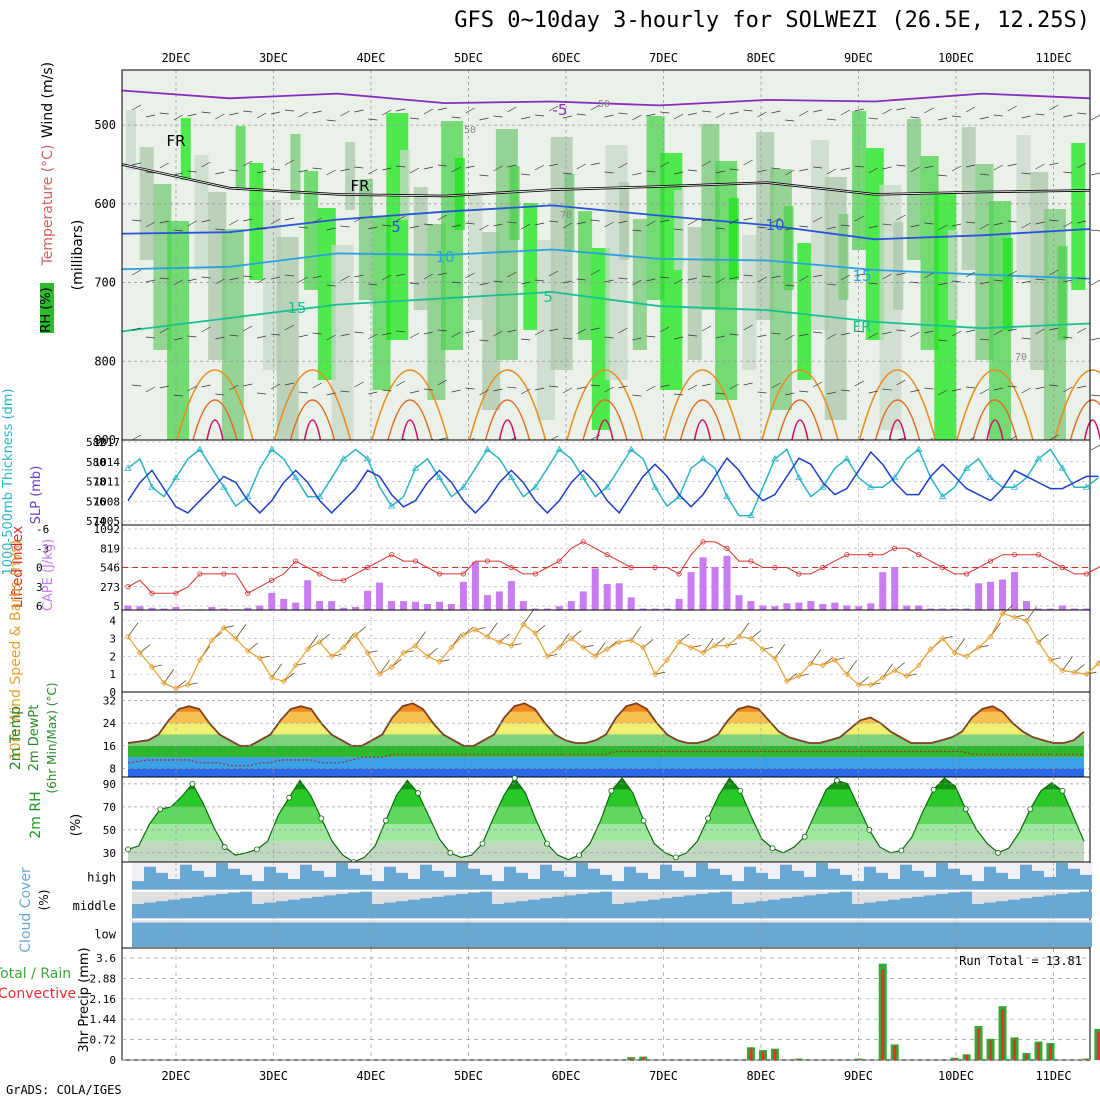 The image size is (1100, 1100). What do you see at coordinates (175, 141) in the screenshot?
I see `isotherm-label: FR` at bounding box center [175, 141].